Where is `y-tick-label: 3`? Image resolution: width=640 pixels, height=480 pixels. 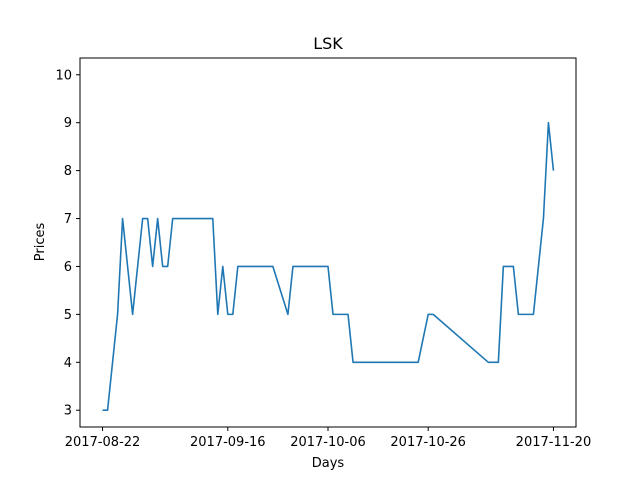
y-tick-label: 3 is located at coordinates (68, 411).